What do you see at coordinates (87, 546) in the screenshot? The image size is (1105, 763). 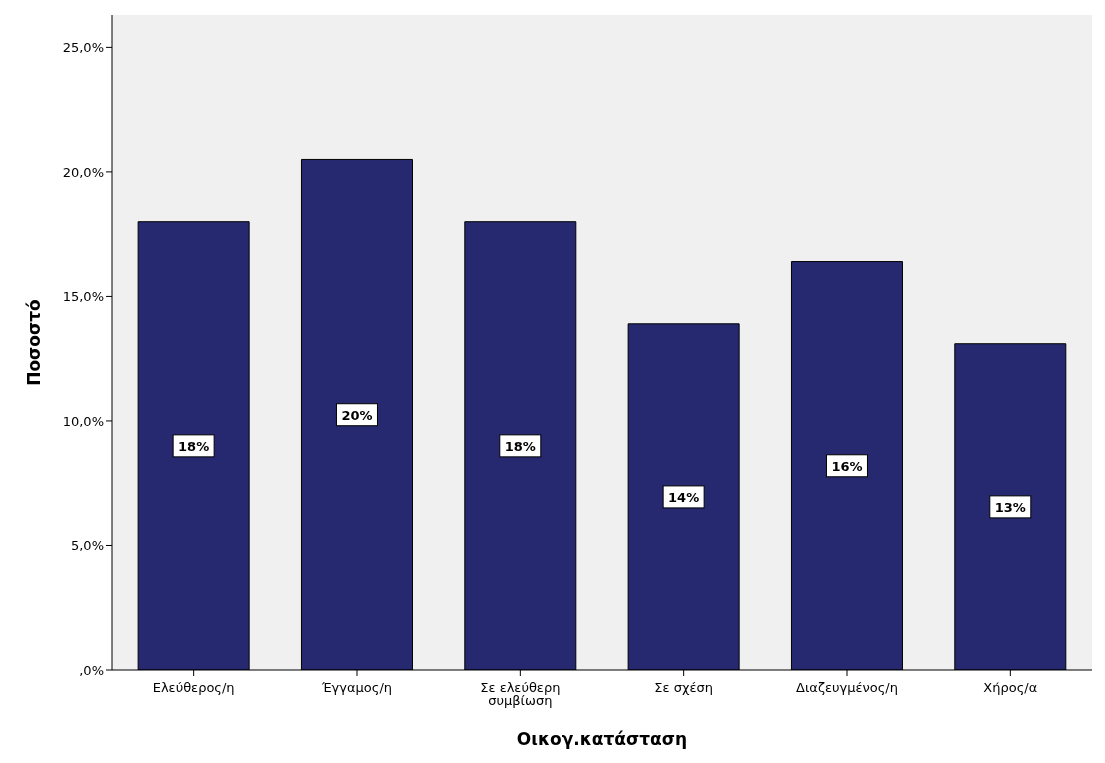 I see `y-tick-label: 5,0%` at bounding box center [87, 546].